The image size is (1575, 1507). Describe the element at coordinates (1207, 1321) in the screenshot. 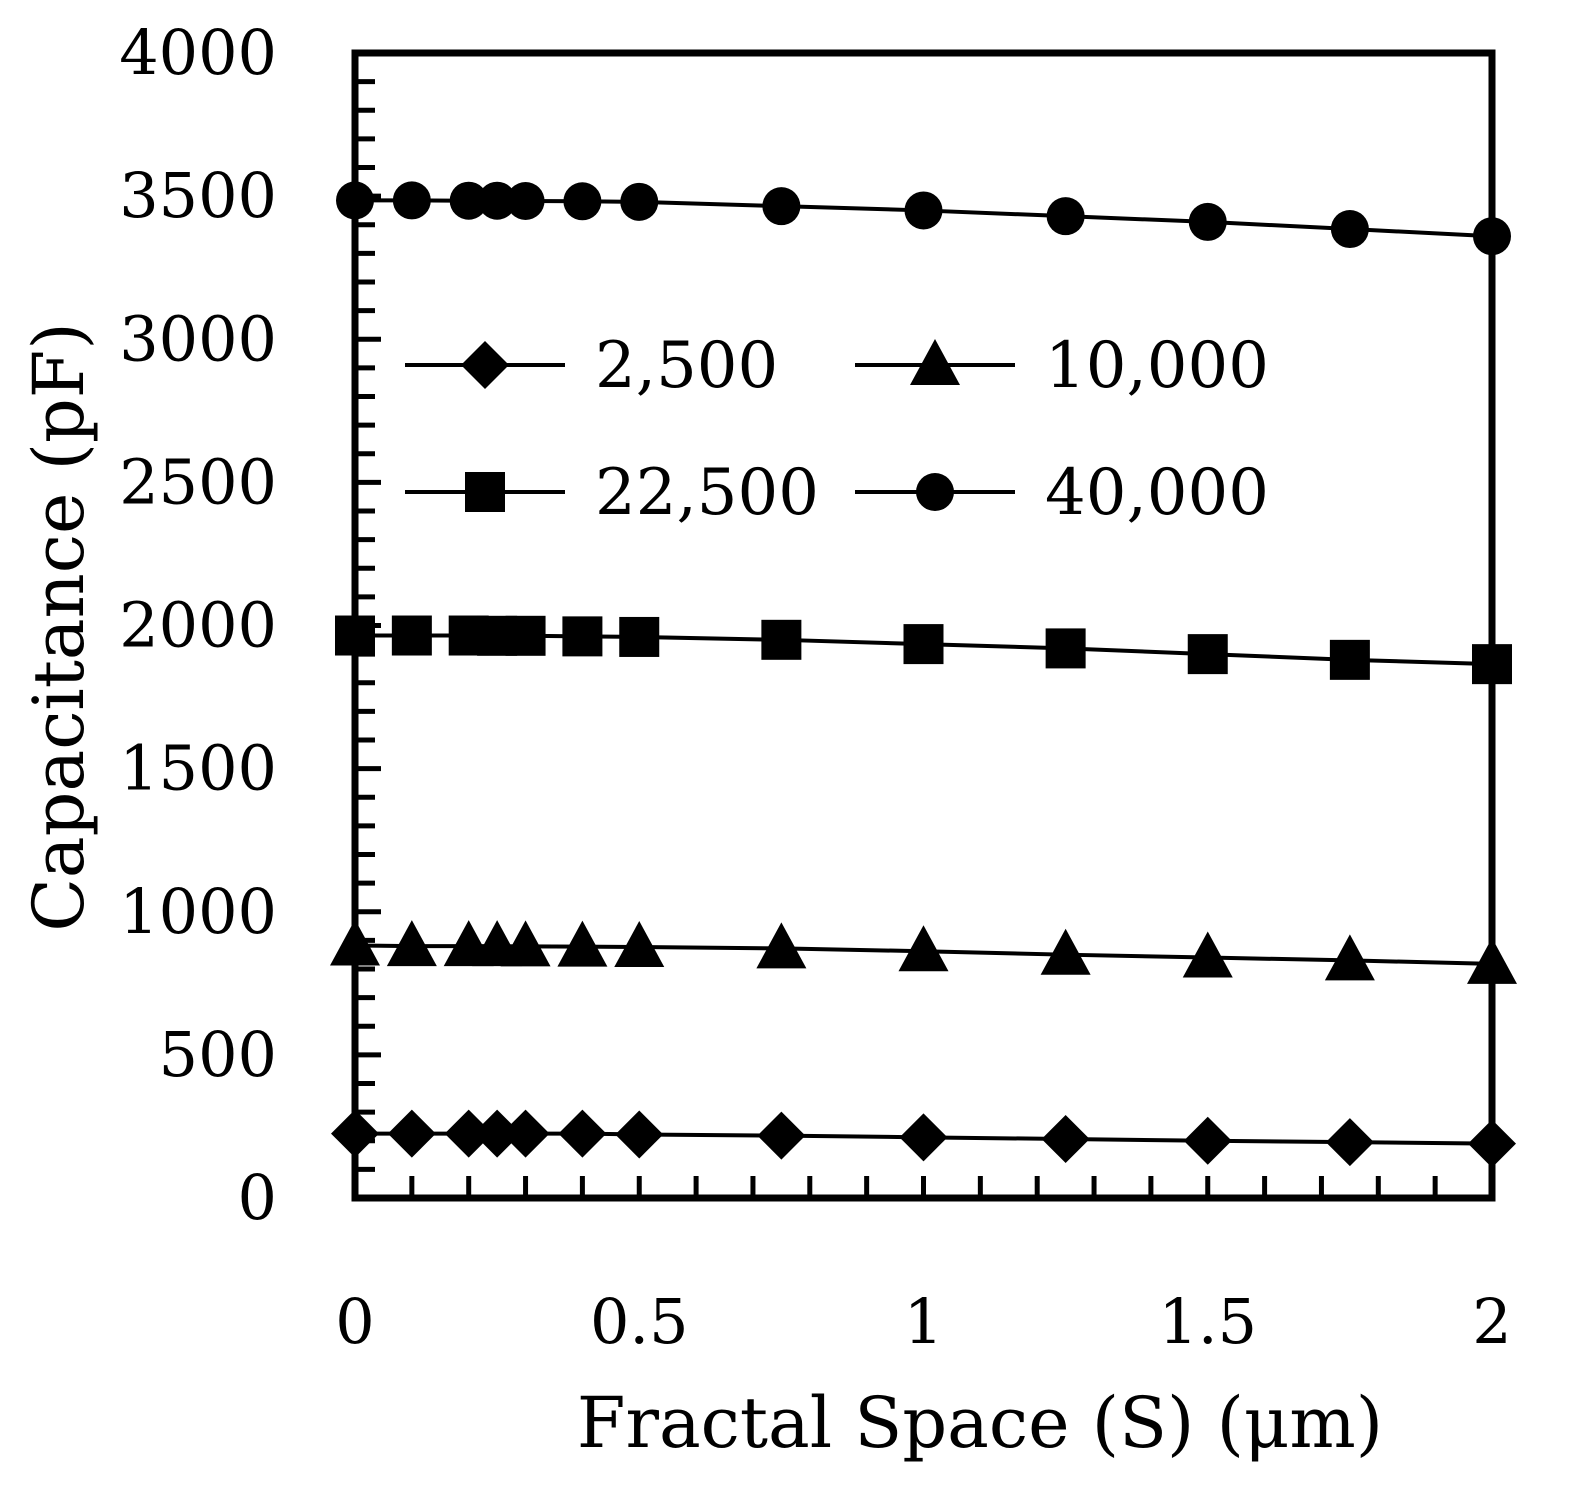

I see `x-tick-label: 1.5` at that location.